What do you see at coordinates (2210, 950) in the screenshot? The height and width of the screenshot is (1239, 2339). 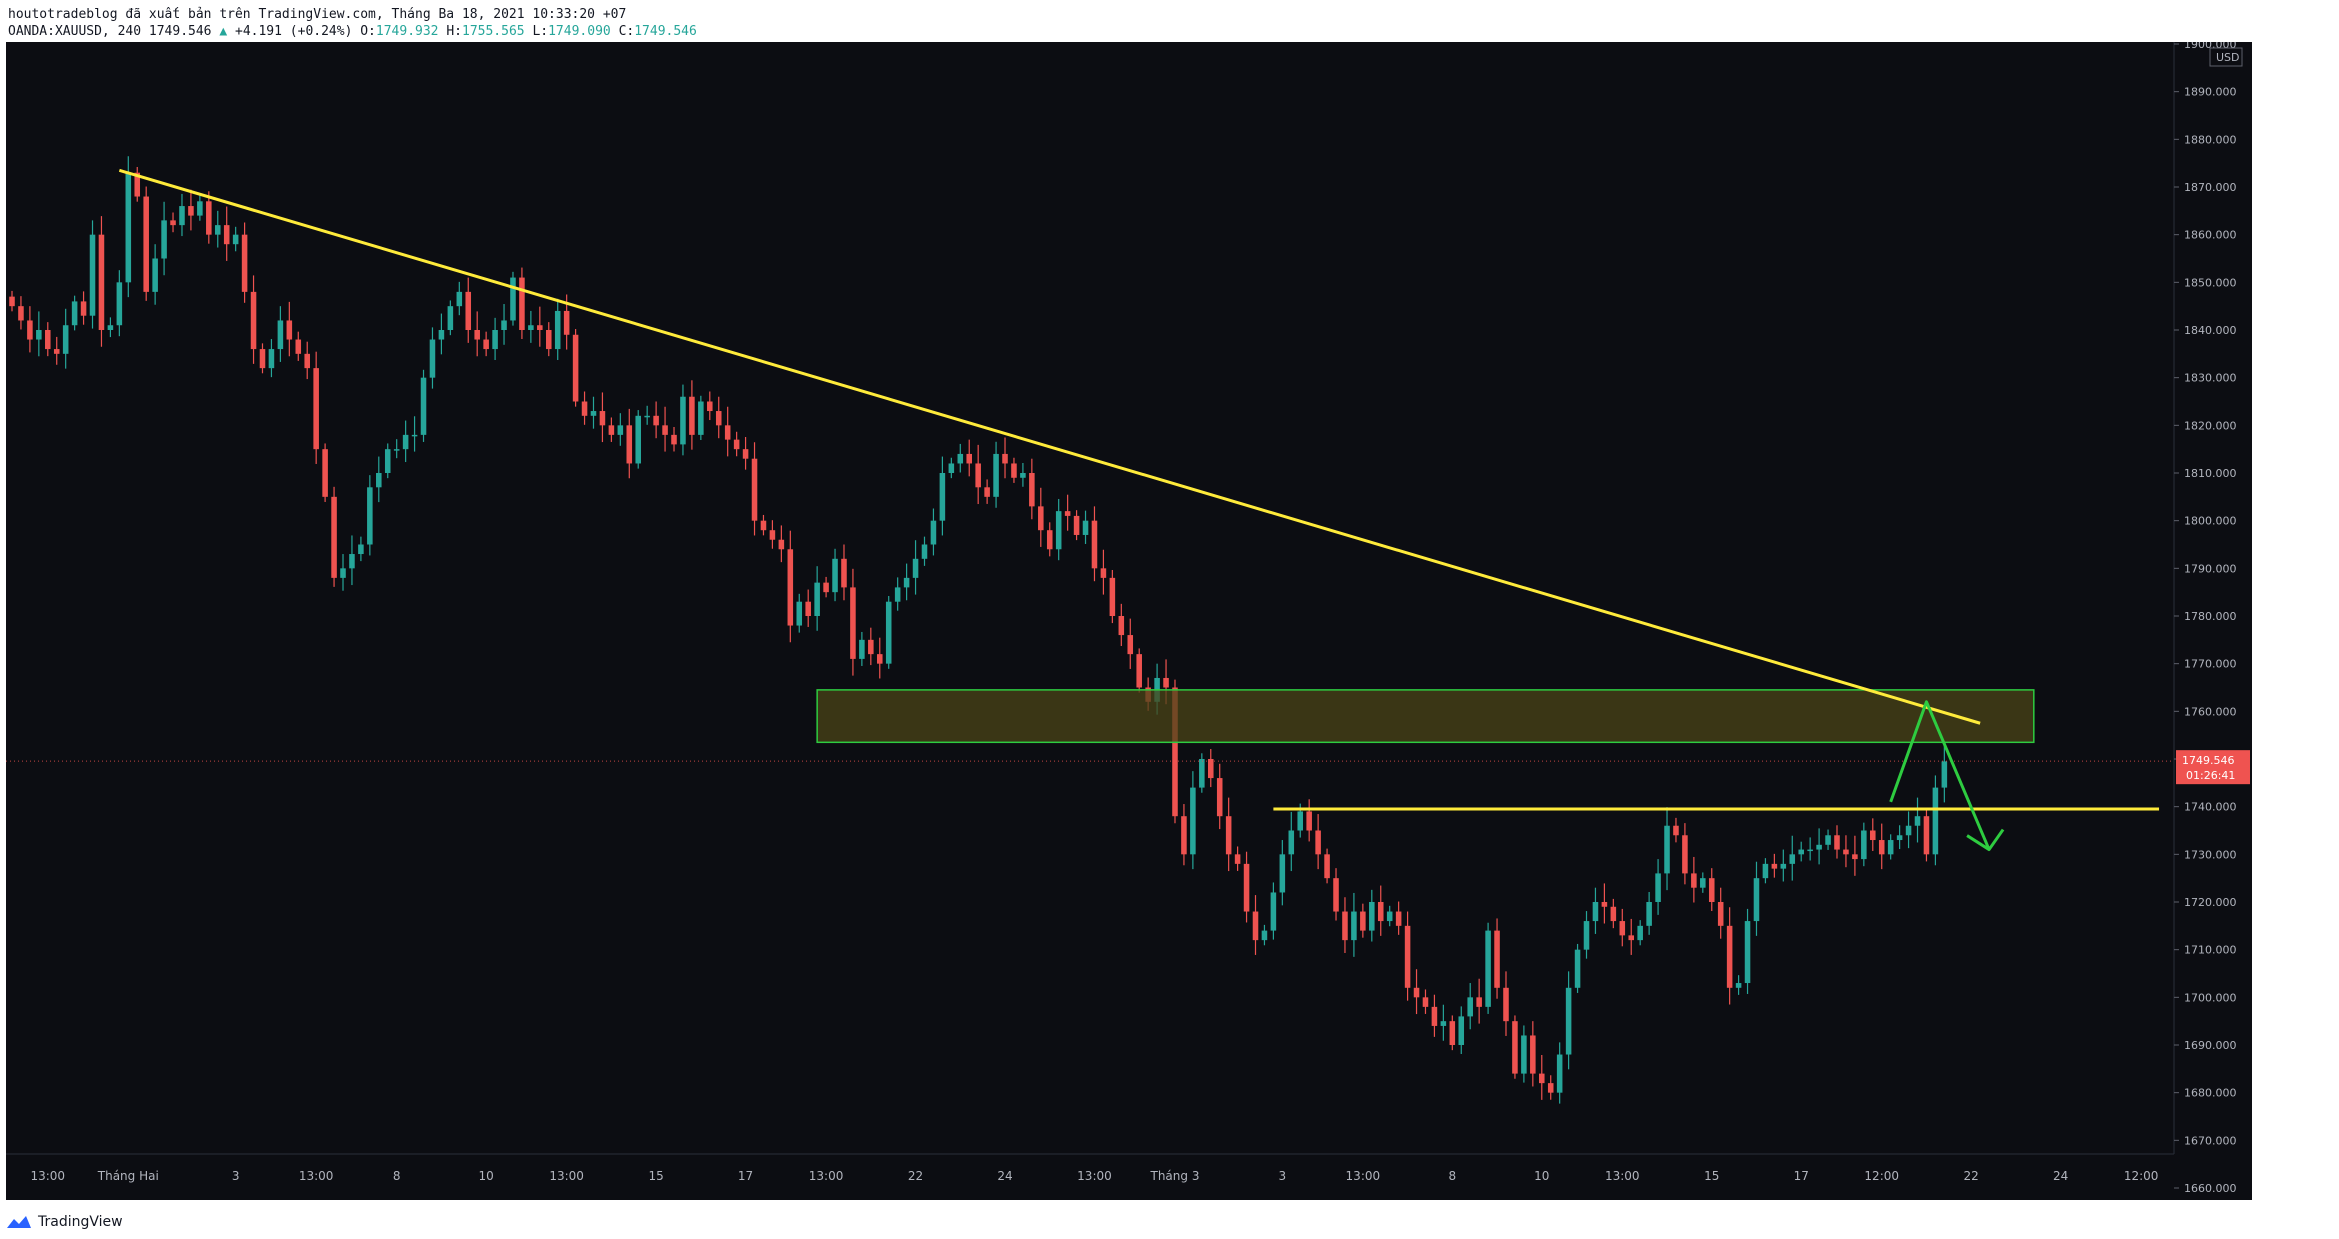 I see `price-tick-label: 1710.000` at bounding box center [2210, 950].